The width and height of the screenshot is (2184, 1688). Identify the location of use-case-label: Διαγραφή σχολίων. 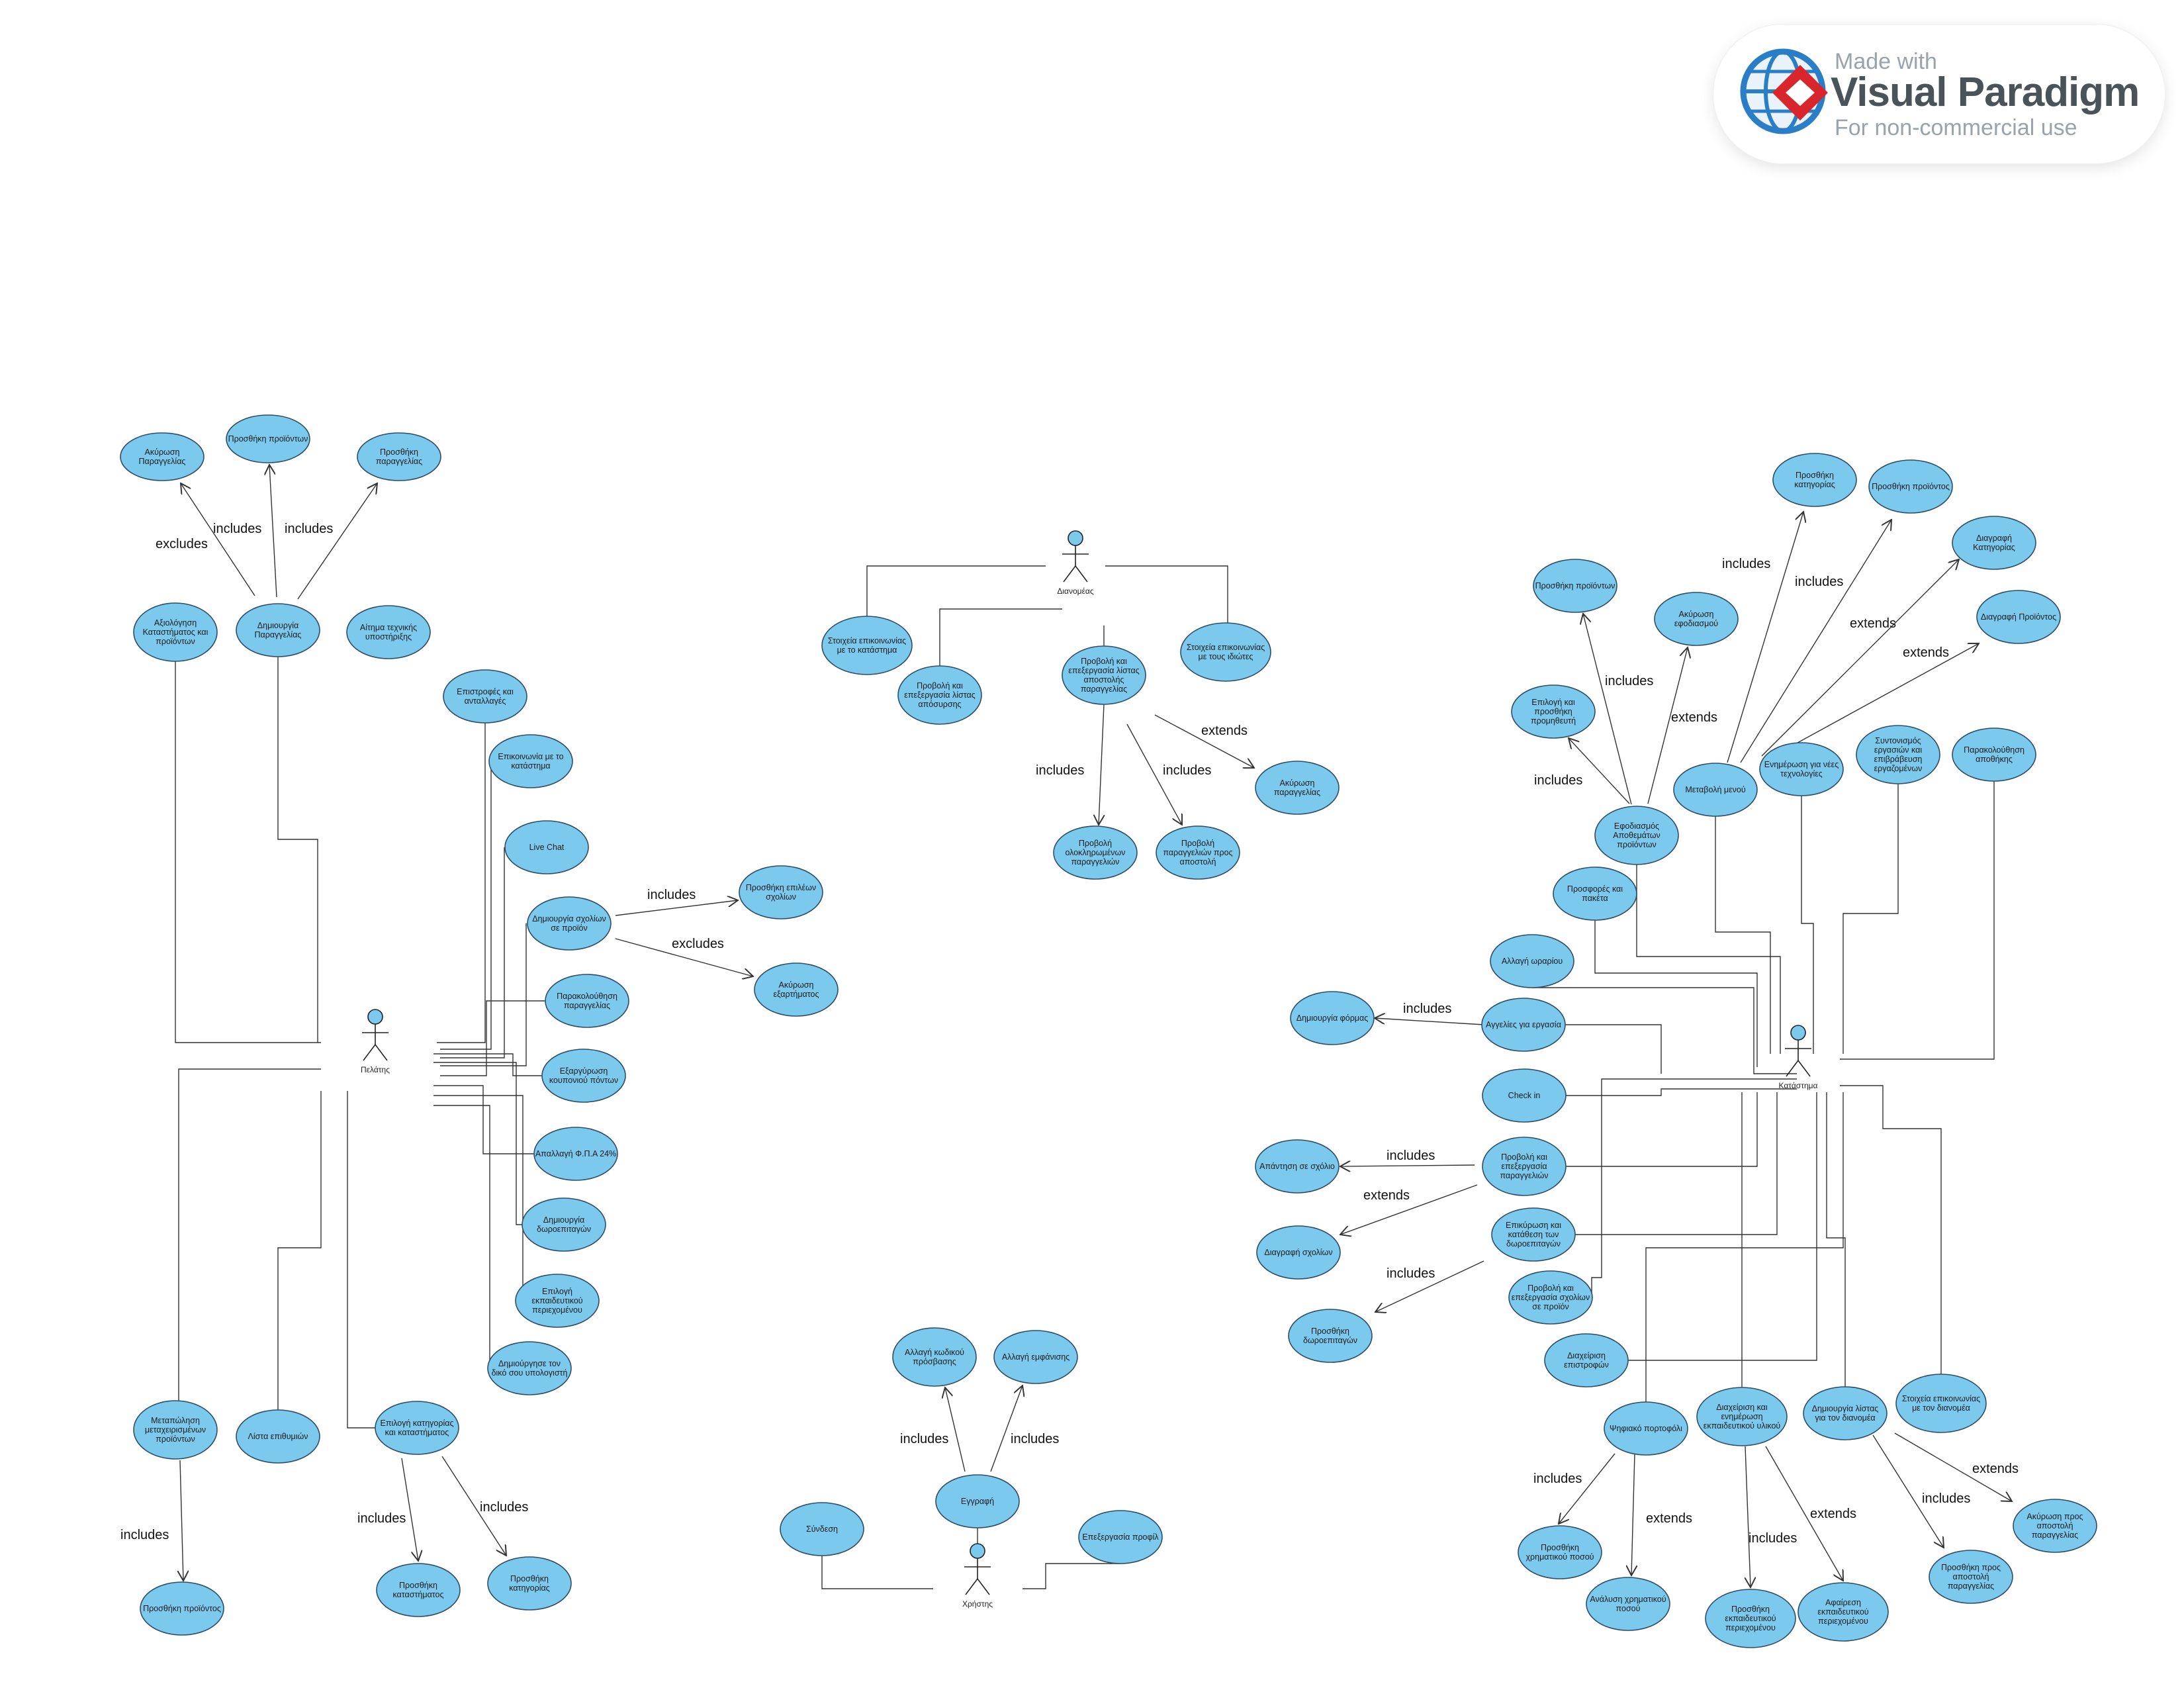
(1298, 1252).